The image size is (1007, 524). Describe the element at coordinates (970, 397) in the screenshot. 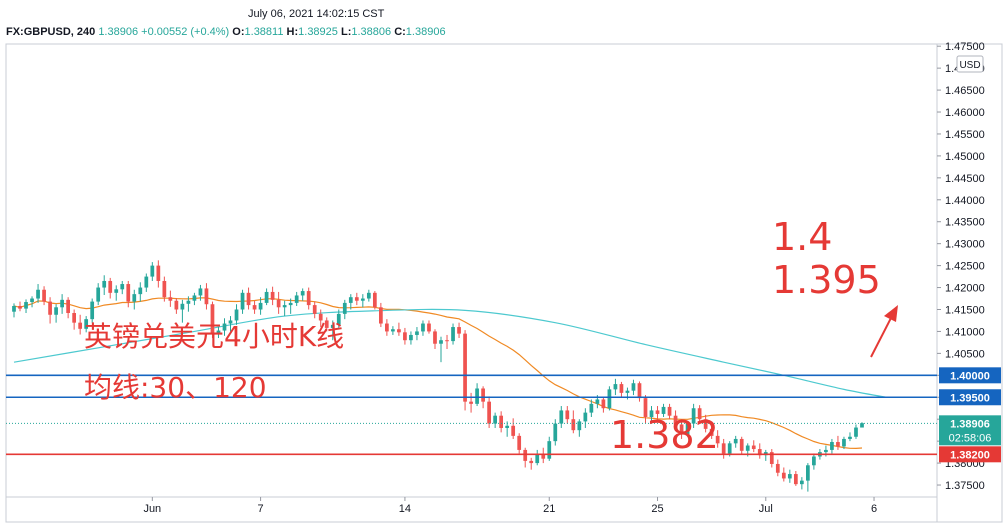

I see `price-label-1.39500: 1.39500` at that location.